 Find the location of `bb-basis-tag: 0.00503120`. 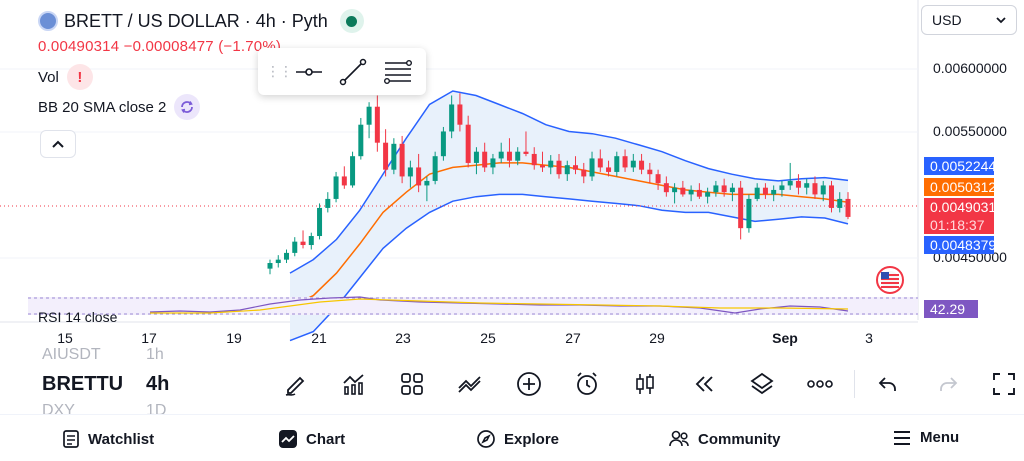

bb-basis-tag: 0.00503120 is located at coordinates (964, 187).